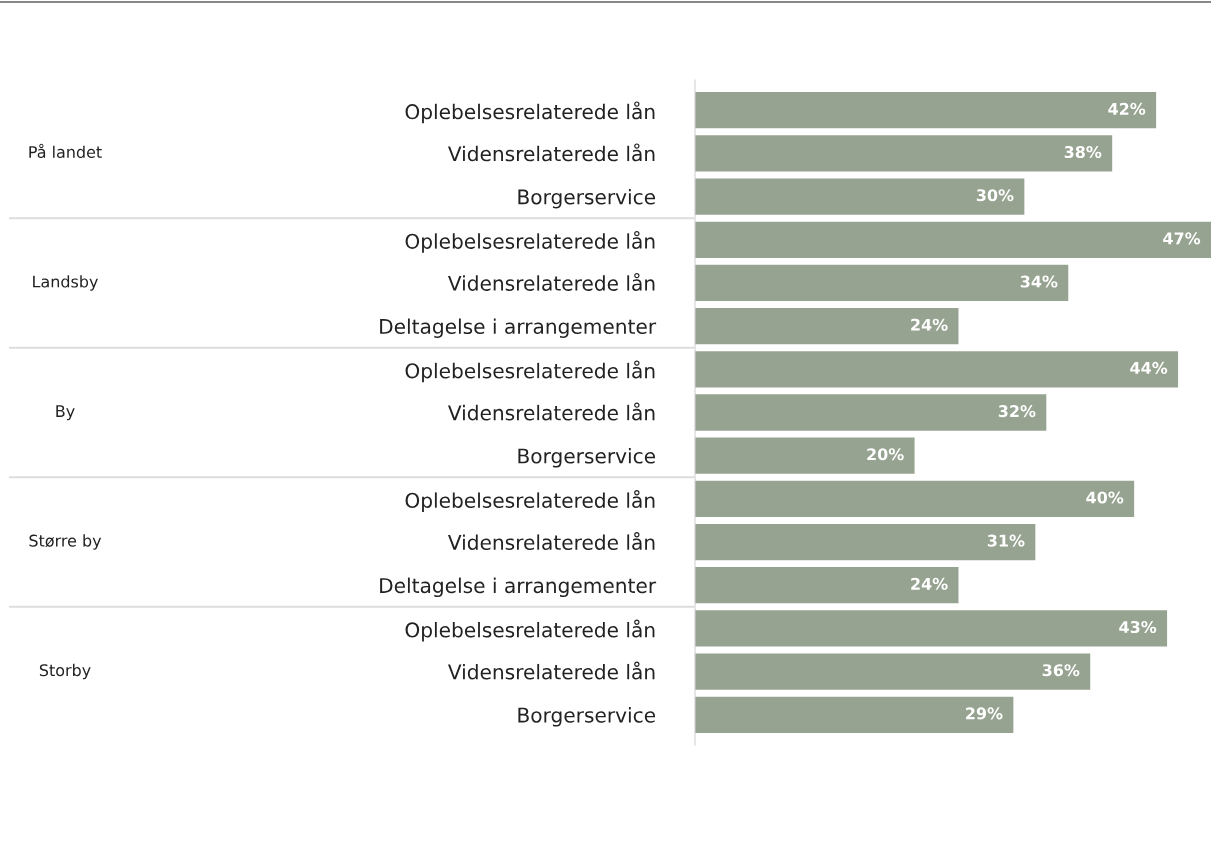  Describe the element at coordinates (65, 542) in the screenshot. I see `text: Større by` at that location.